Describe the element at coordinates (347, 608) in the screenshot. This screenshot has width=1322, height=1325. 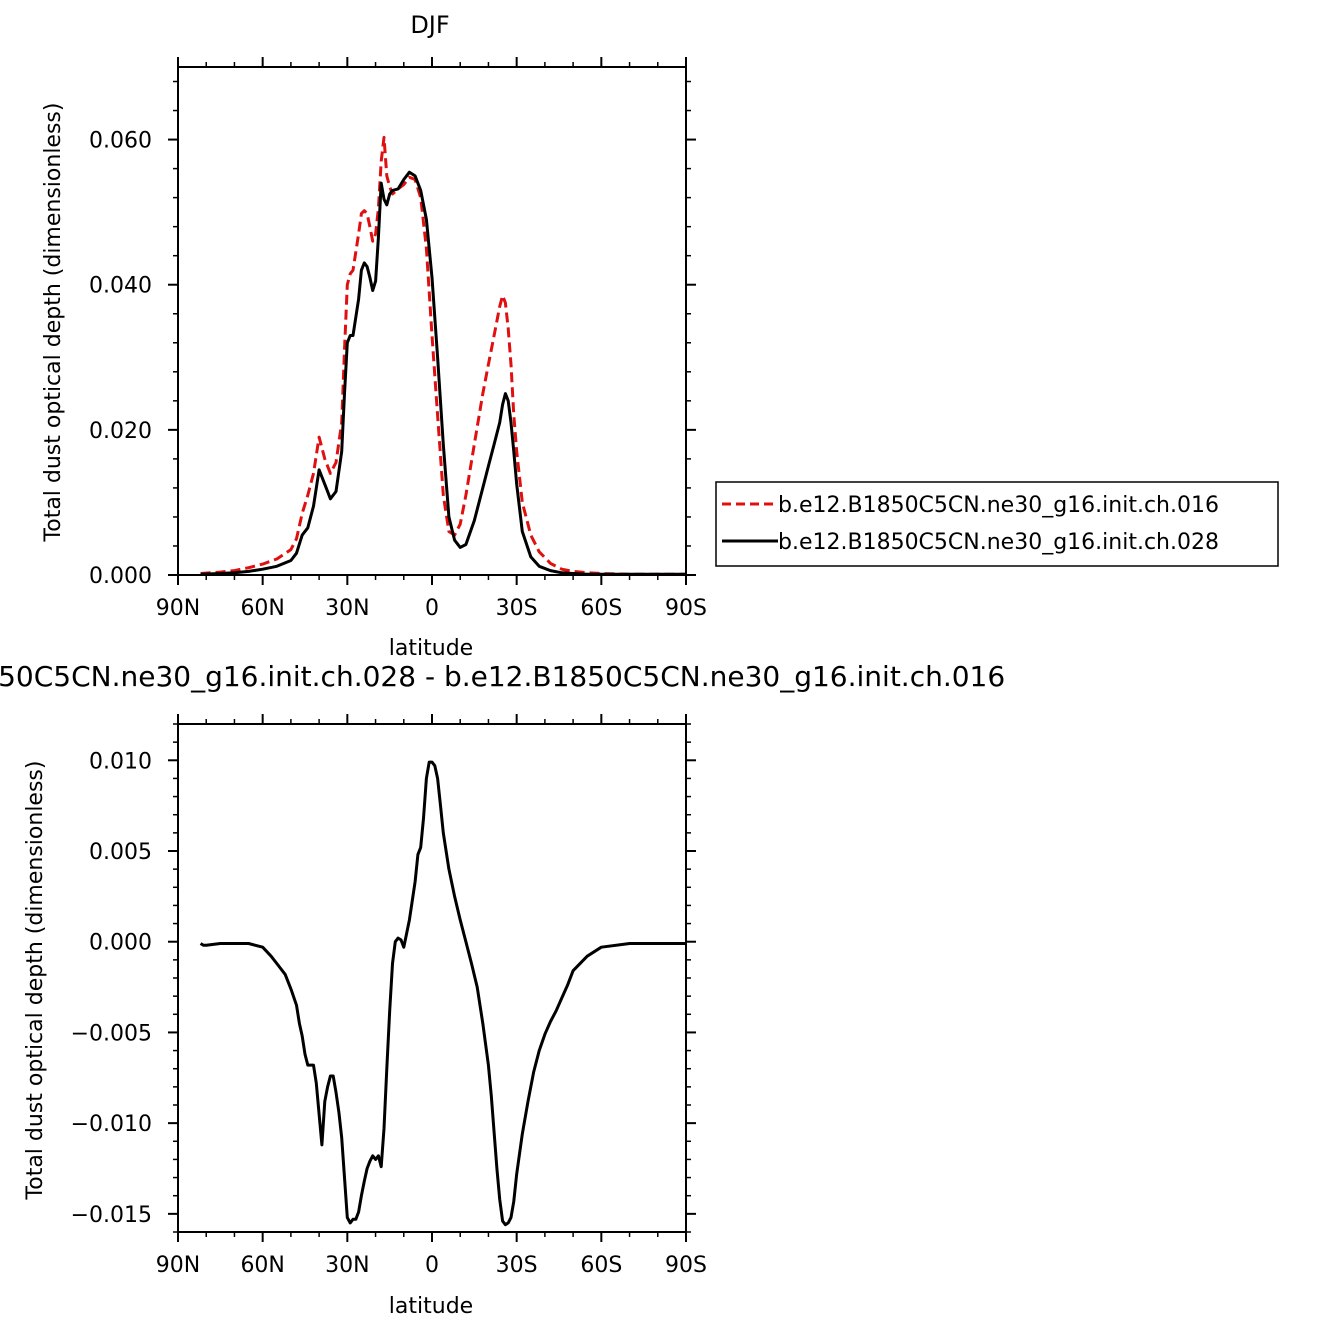
I see `top-x-tick-label: 30N` at that location.